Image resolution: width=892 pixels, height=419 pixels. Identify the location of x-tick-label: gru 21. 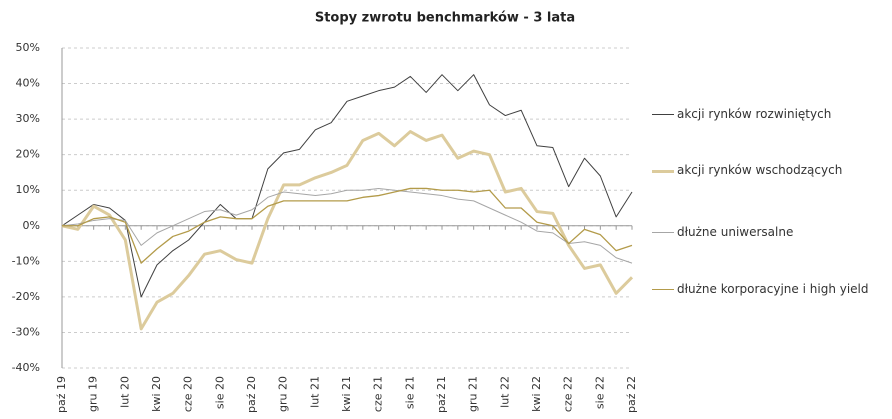
(473, 394).